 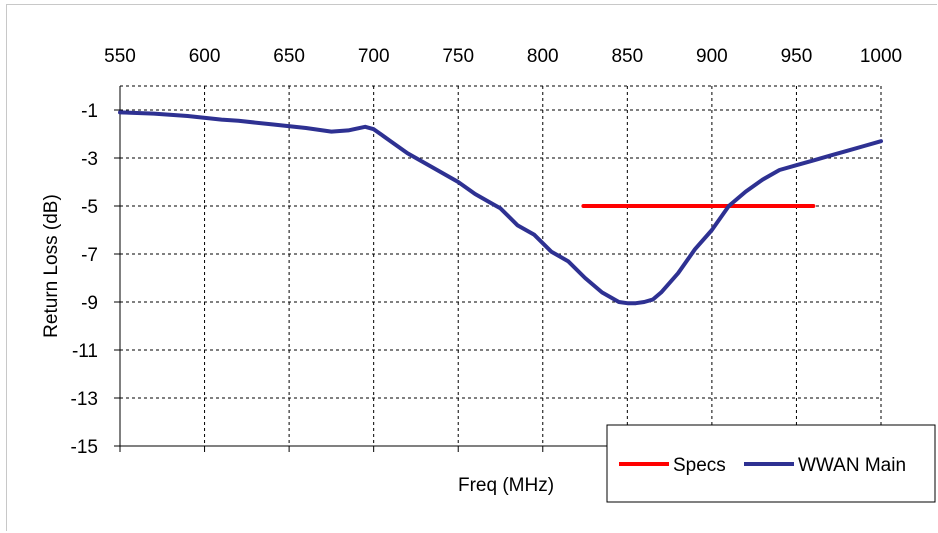 I want to click on y-tick-label: -11, so click(x=85, y=351).